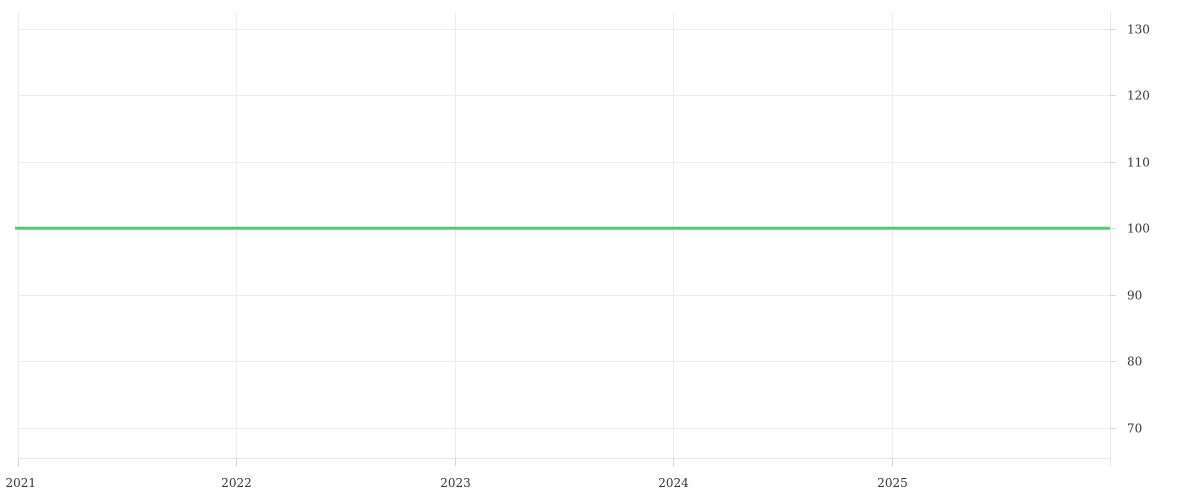  I want to click on y-tick-label: 80, so click(1134, 362).